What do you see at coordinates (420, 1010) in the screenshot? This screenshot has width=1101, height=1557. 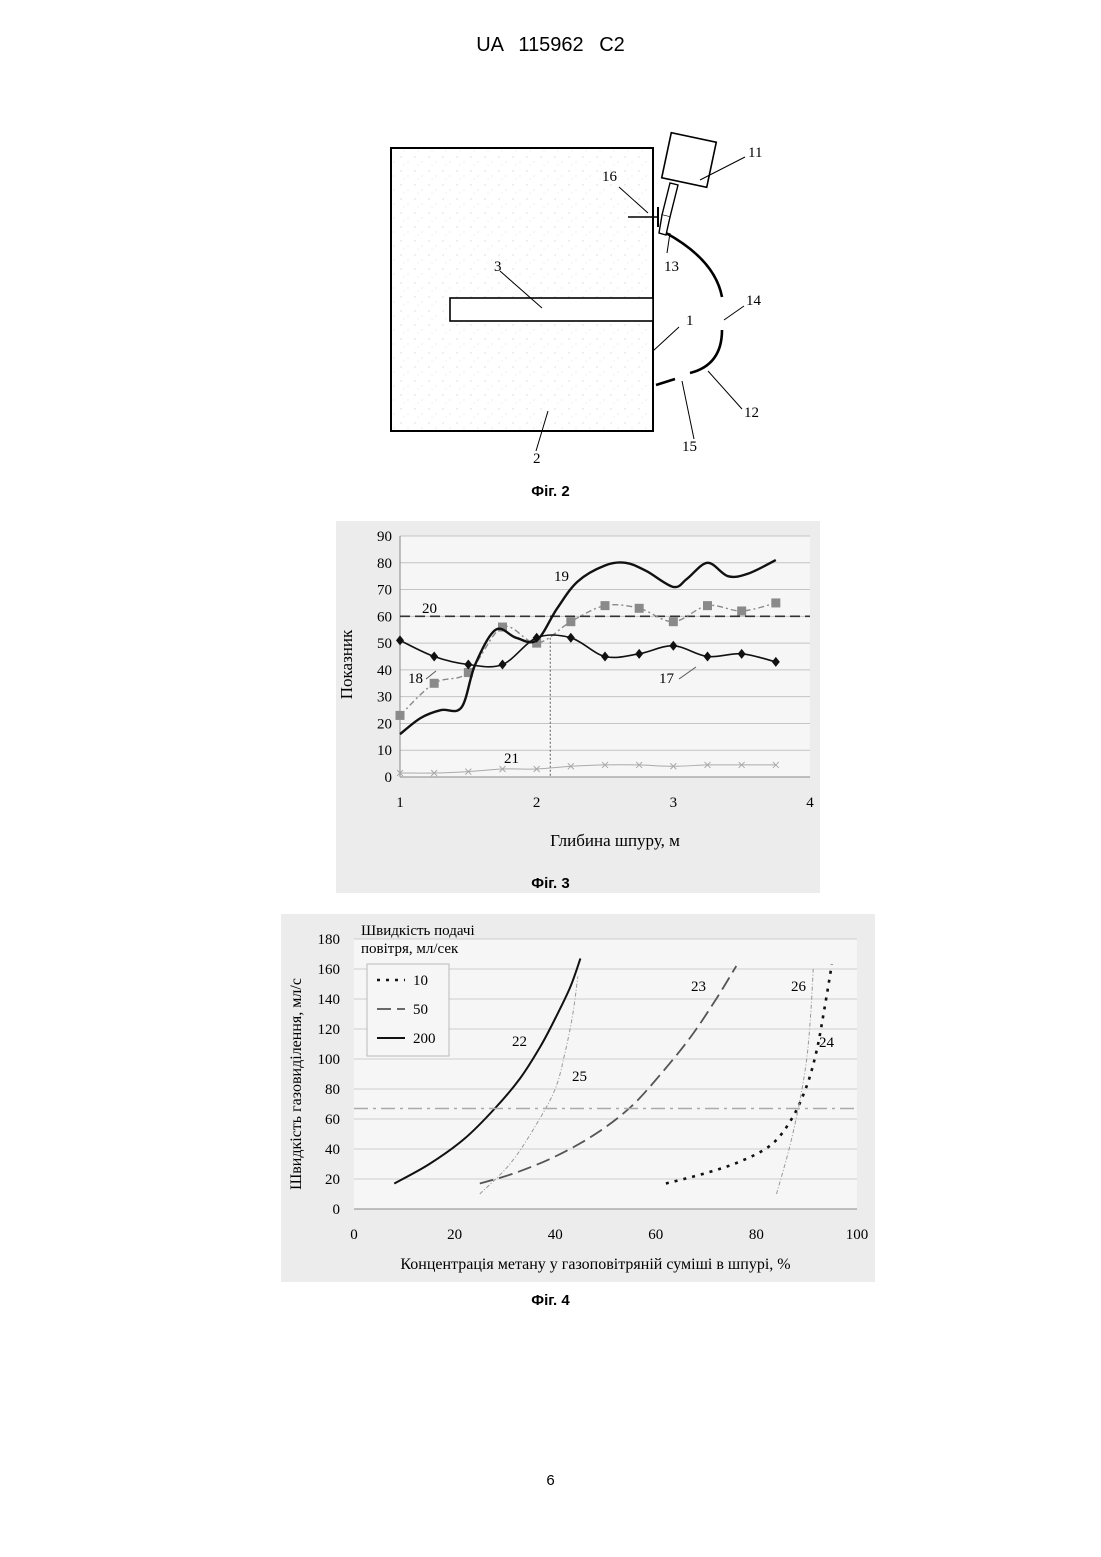 I see `fig4-legend-label-50: 50` at bounding box center [420, 1010].